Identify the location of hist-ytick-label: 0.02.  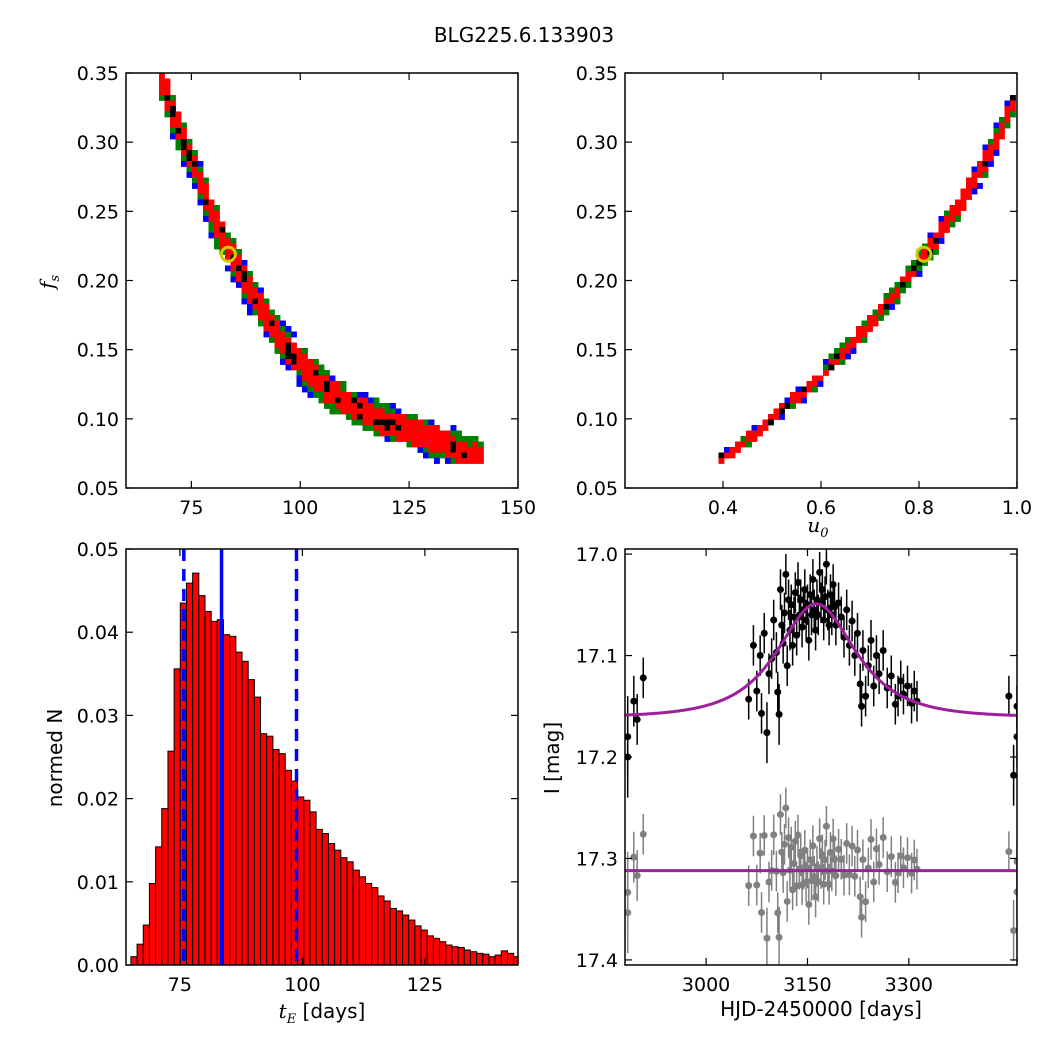
(98, 800).